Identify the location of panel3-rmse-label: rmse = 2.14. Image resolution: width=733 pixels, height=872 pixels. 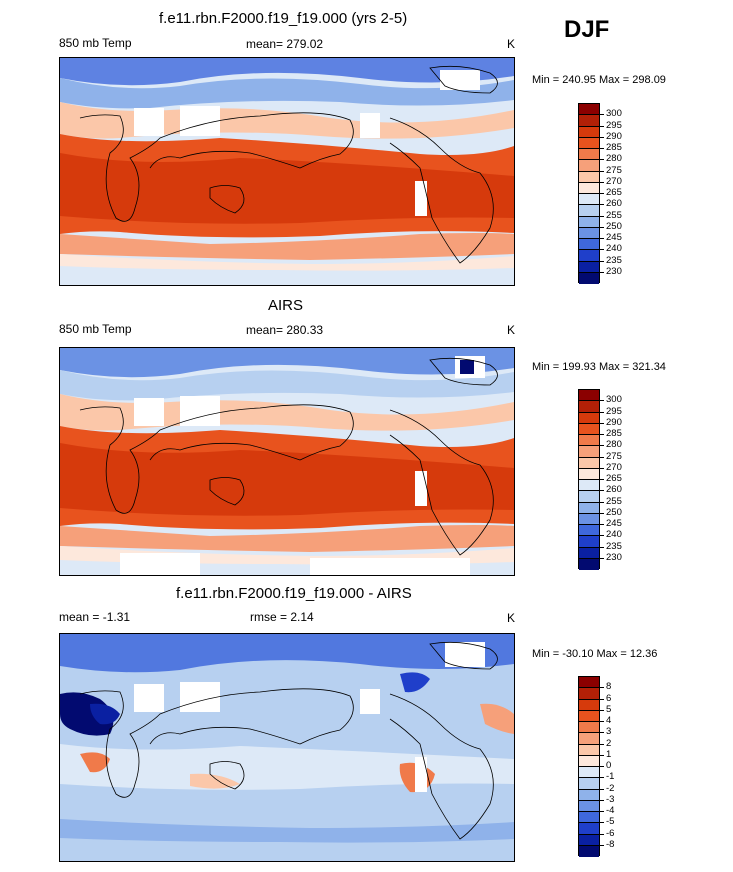
(282, 617).